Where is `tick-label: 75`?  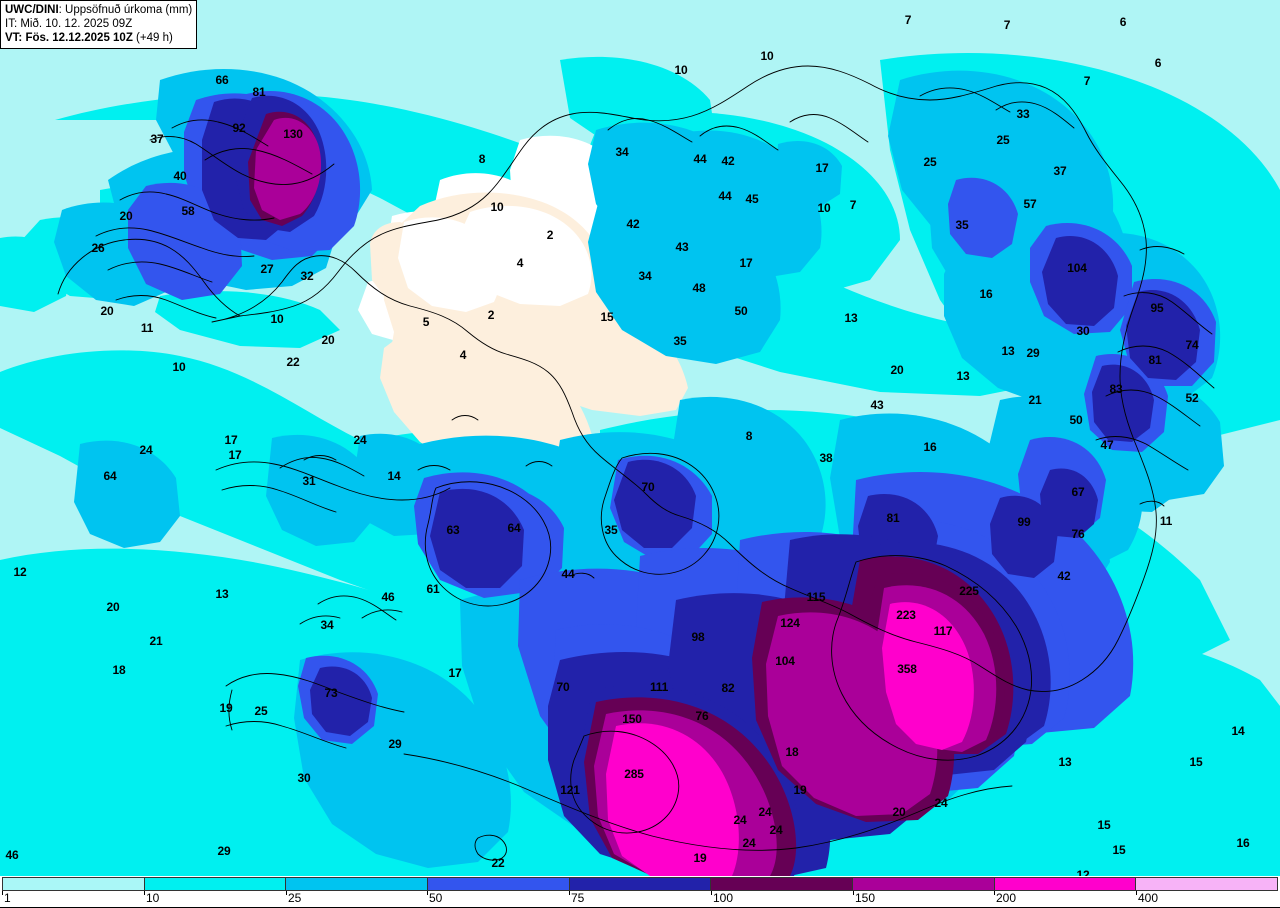
tick-label: 75 is located at coordinates (578, 898).